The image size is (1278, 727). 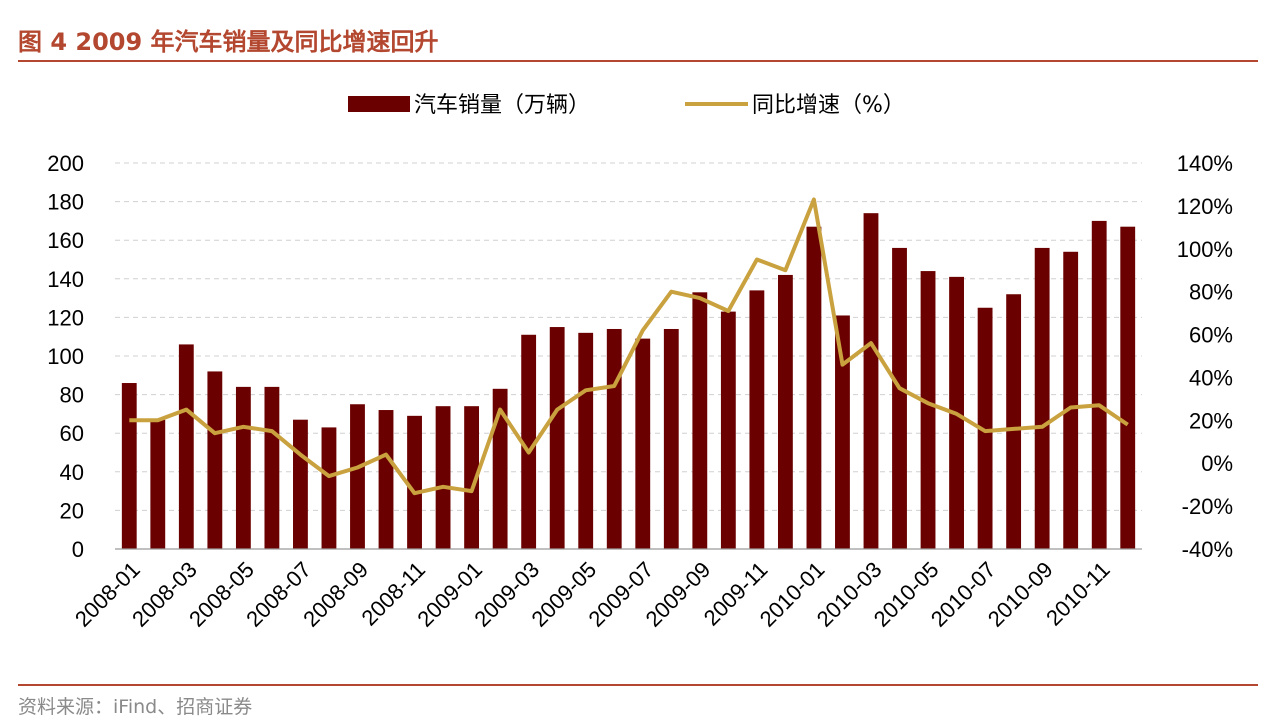 I want to click on y-right-tick-label: 120%, so click(x=1205, y=206).